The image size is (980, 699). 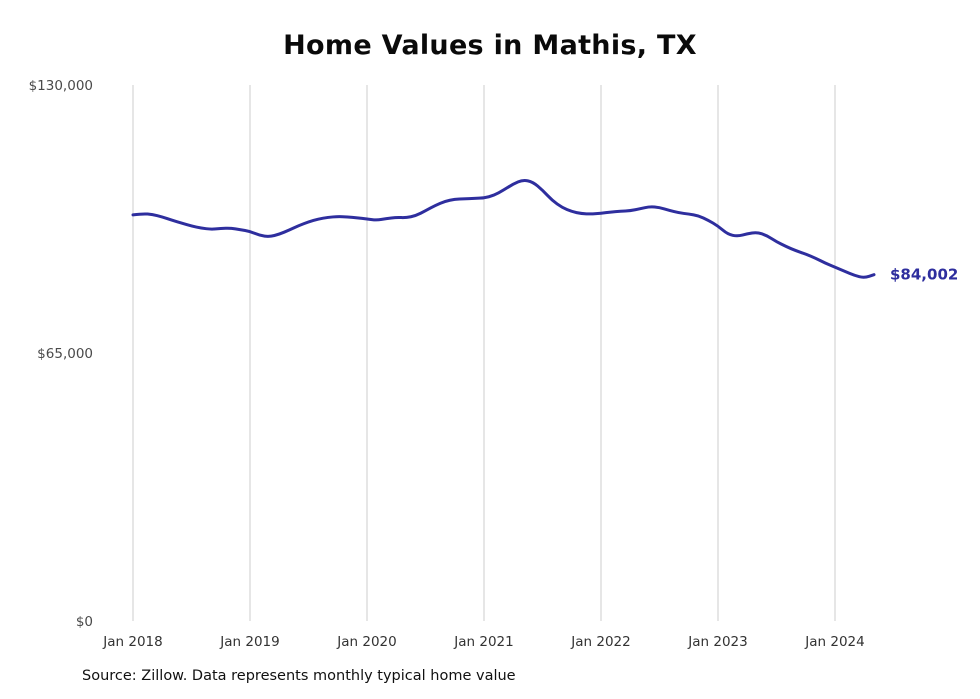 I want to click on x-tick-label: Jan 2018, so click(x=132, y=642).